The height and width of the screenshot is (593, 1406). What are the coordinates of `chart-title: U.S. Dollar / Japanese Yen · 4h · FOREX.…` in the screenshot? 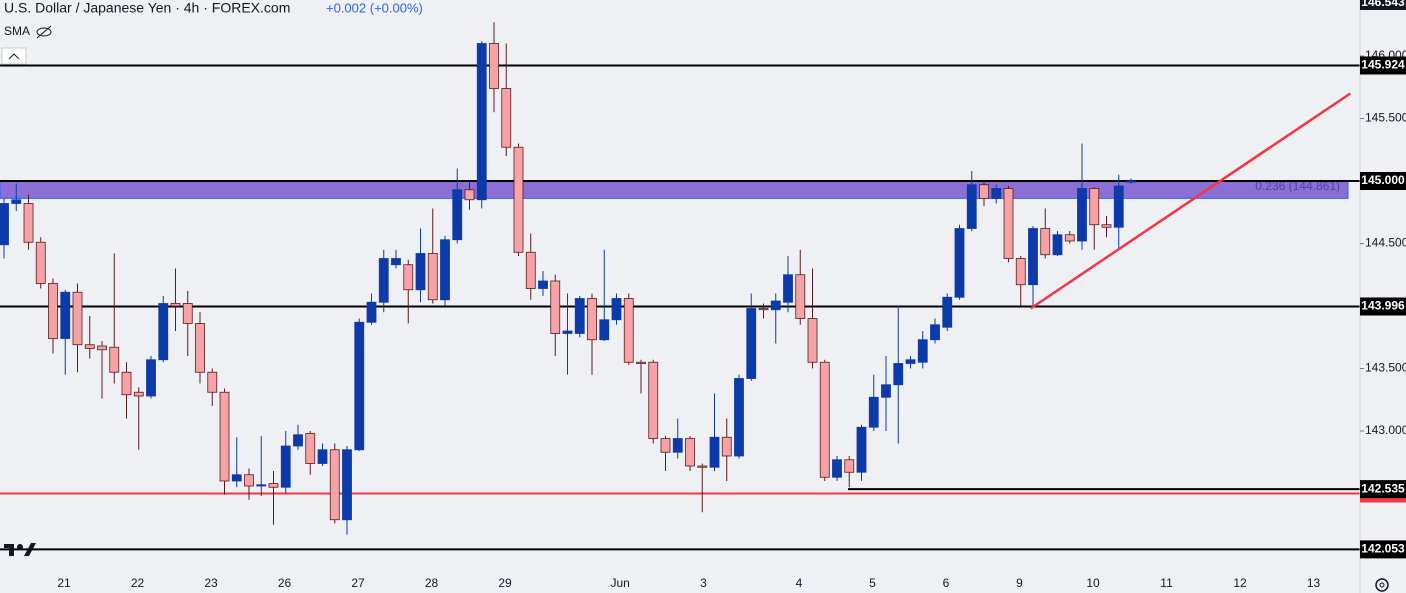 It's located at (147, 8).